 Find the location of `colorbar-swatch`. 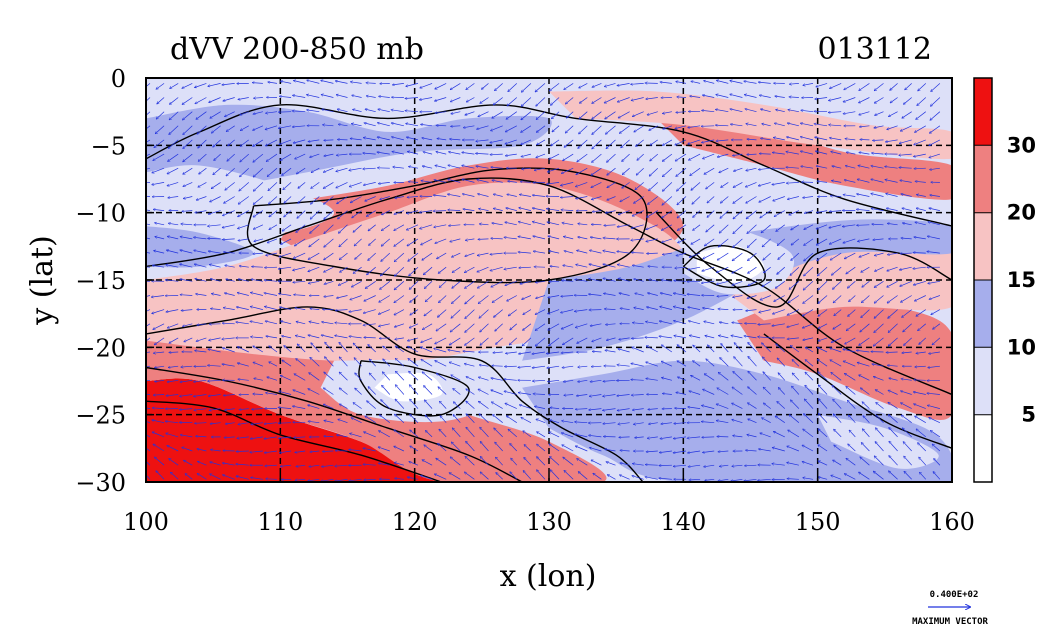

colorbar-swatch is located at coordinates (983, 381).